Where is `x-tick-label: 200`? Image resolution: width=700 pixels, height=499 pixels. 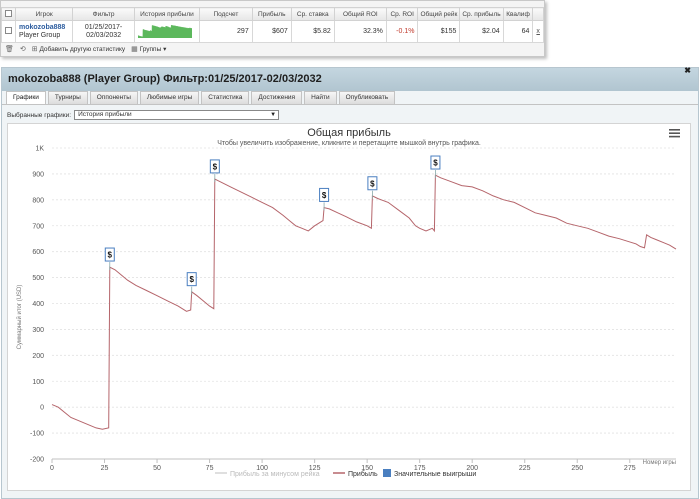 x-tick-label: 200 is located at coordinates (472, 468).